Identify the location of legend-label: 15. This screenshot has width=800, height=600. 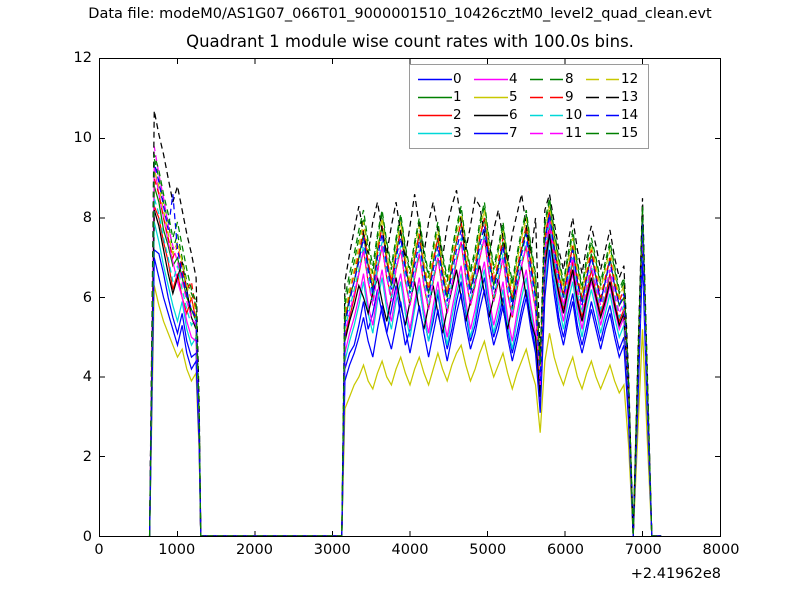
(630, 133).